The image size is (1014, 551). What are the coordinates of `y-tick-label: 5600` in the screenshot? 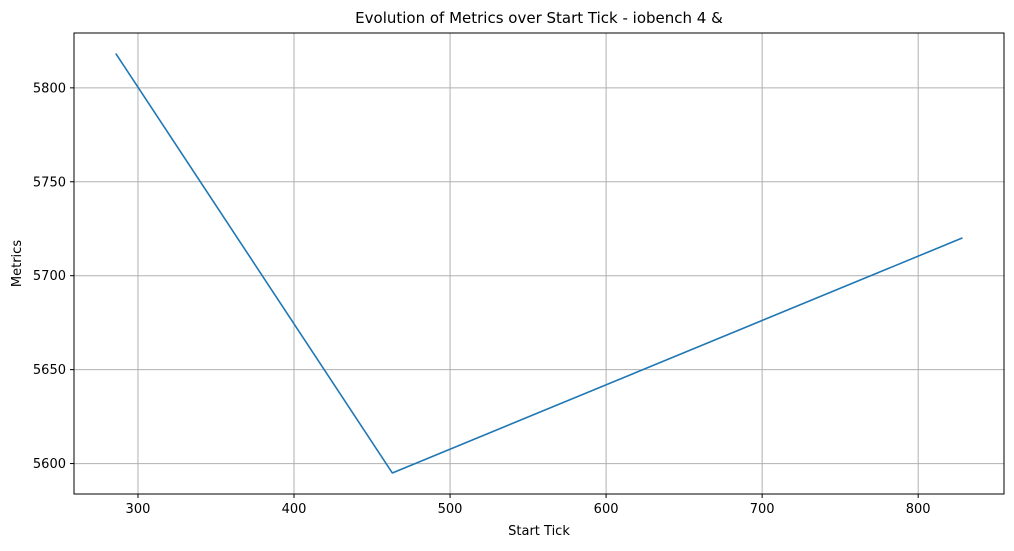 It's located at (49, 464).